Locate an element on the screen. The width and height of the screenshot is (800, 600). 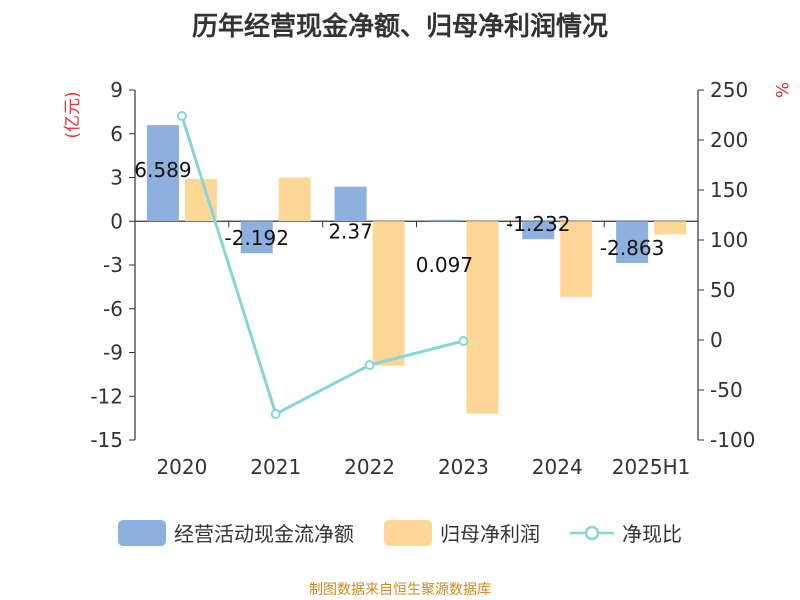
cashflow-data-label: -1.232 is located at coordinates (538, 224).